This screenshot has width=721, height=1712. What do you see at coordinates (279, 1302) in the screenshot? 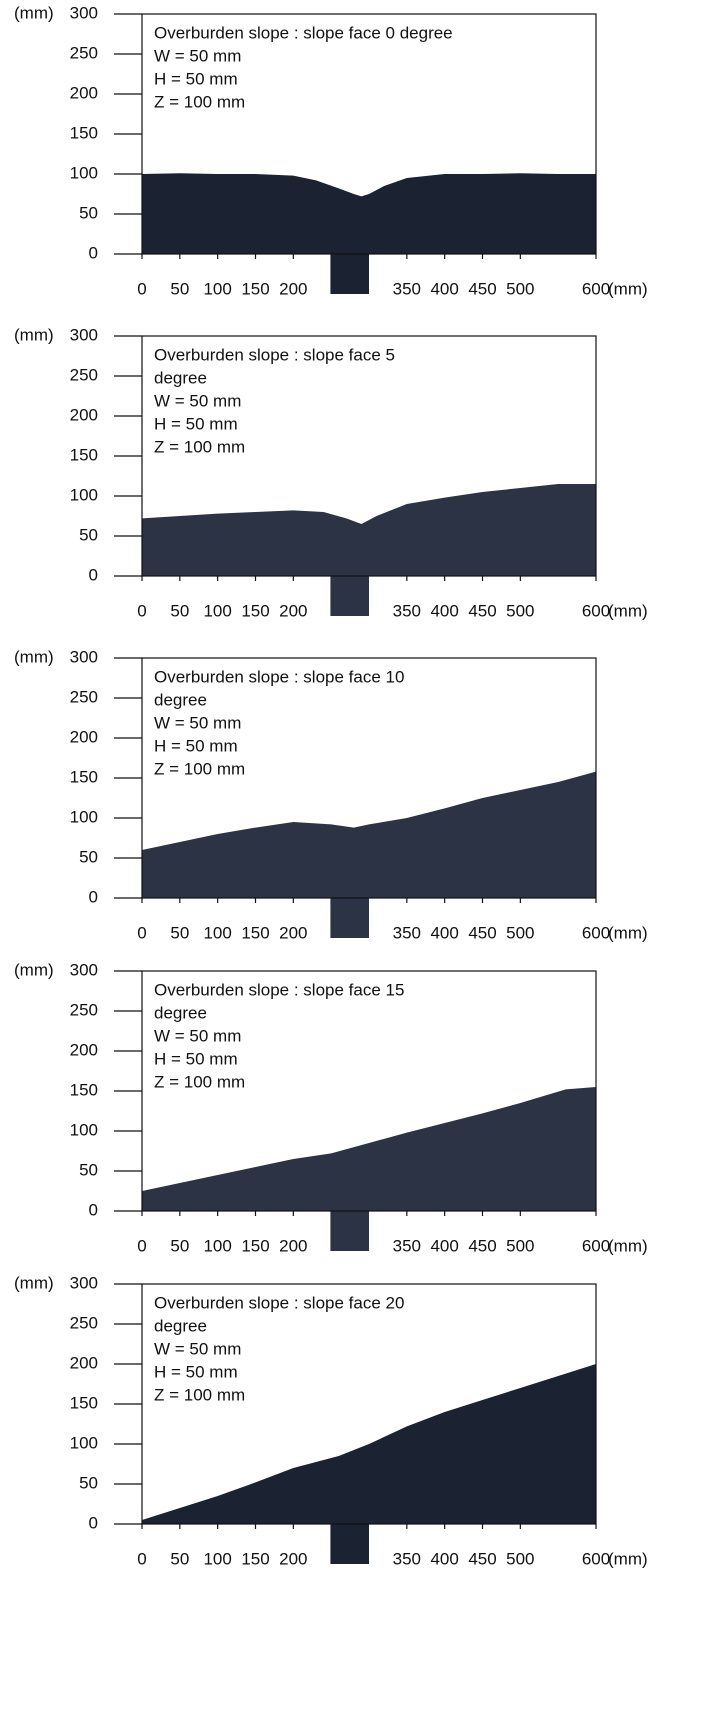
I see `annotation: Overburden slope : slope face 20` at bounding box center [279, 1302].